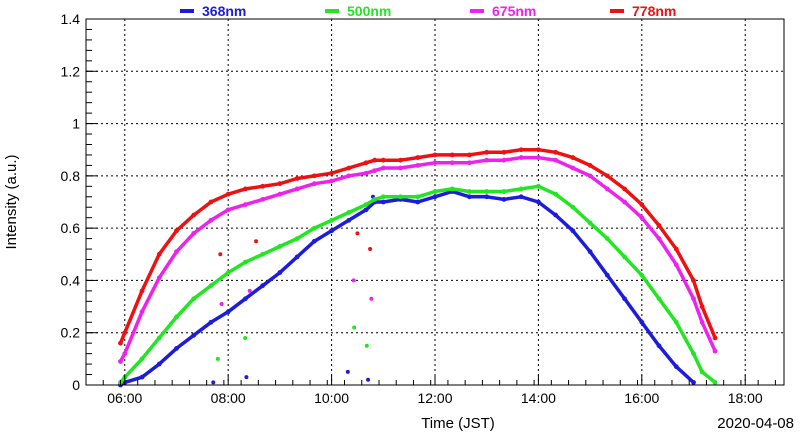 Image resolution: width=800 pixels, height=434 pixels. What do you see at coordinates (369, 11) in the screenshot?
I see `legend-label: 500nm` at bounding box center [369, 11].